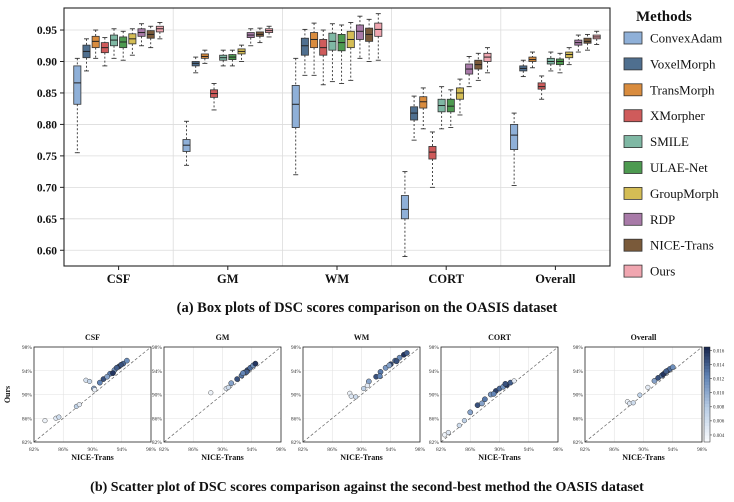 This screenshot has height=502, width=734. What do you see at coordinates (369, 40) in the screenshot?
I see `box-NICE-Trans-WM` at bounding box center [369, 40].